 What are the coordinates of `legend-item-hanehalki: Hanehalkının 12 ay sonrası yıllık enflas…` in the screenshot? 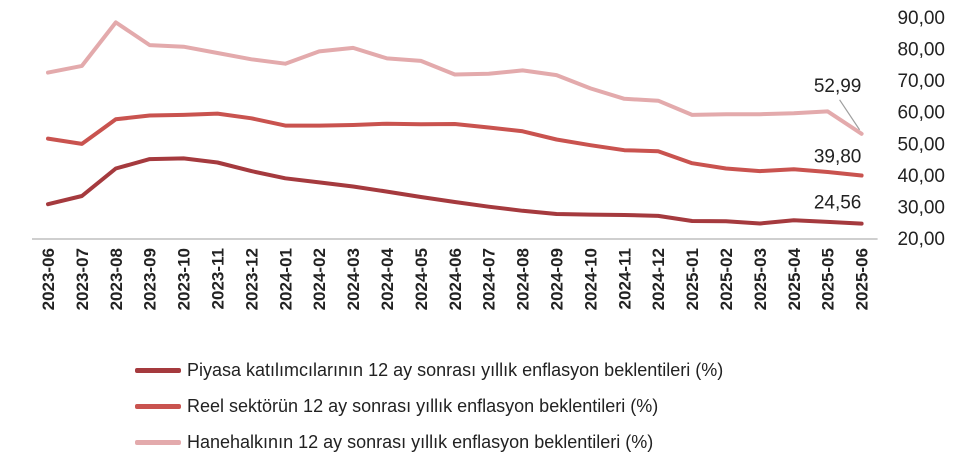 It's located at (429, 442).